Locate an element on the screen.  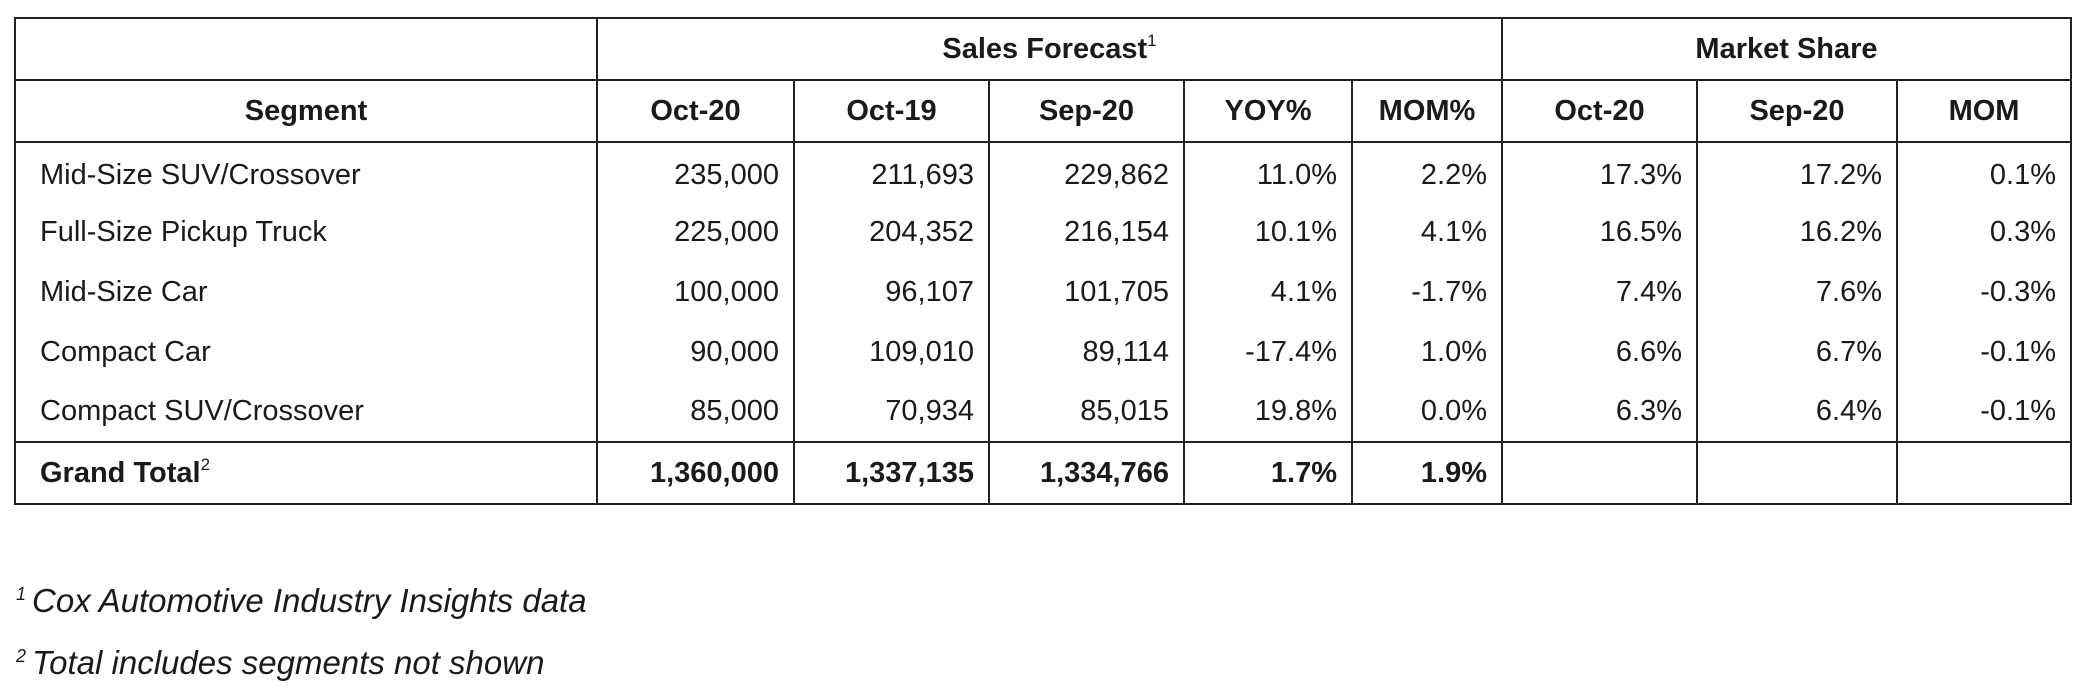
ms-sep20-cell: 7.6% is located at coordinates (1797, 292).